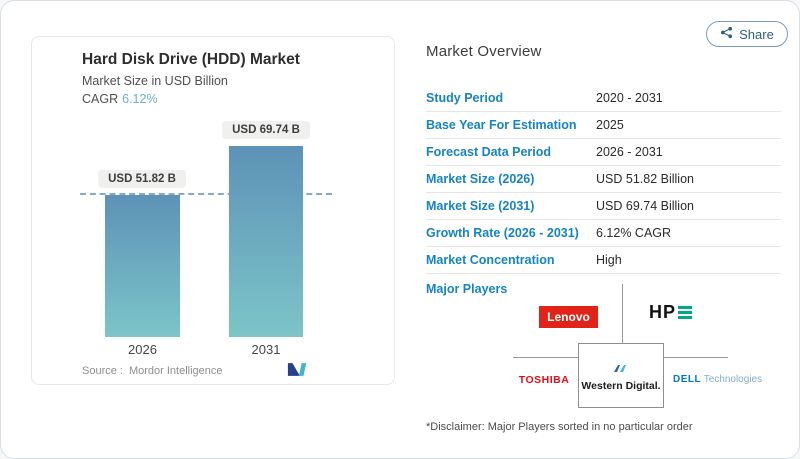  Describe the element at coordinates (621, 369) in the screenshot. I see `western-digital-mark-icon` at that location.